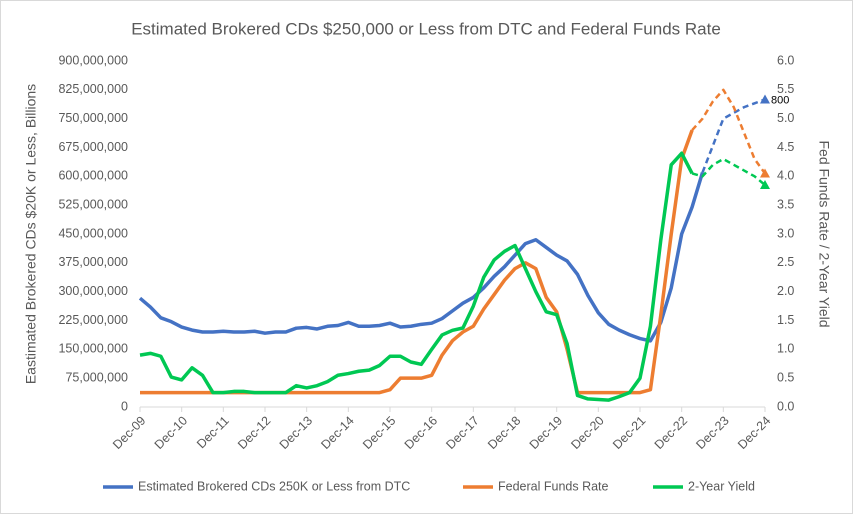 The image size is (853, 519). I want to click on y2-tick-label: 0.5, so click(785, 377).